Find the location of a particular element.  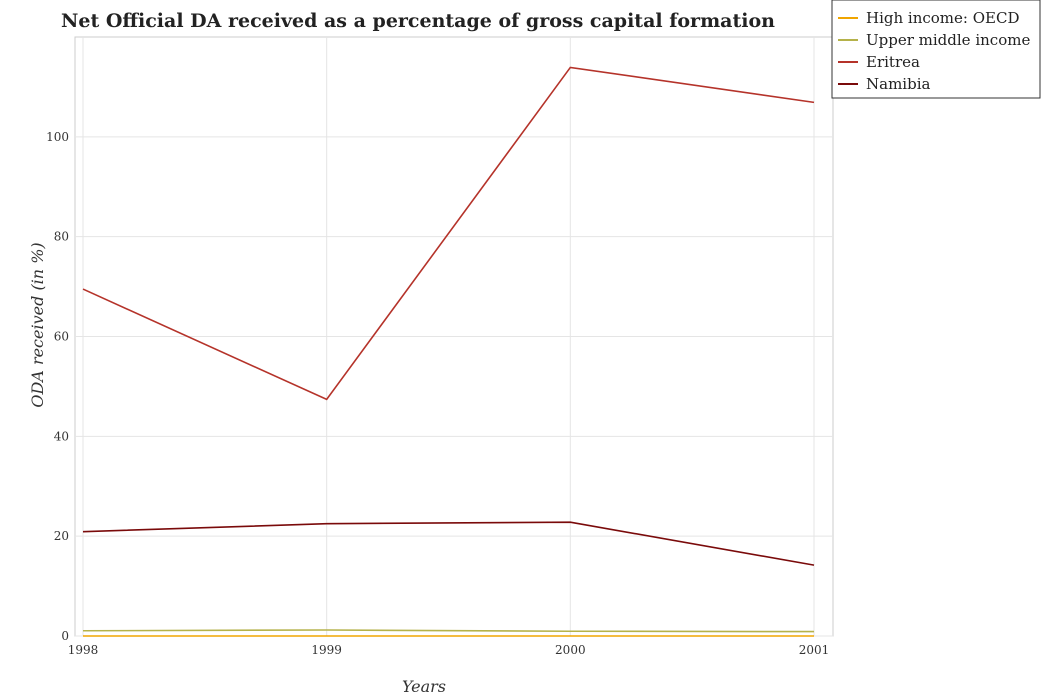

x-tick-label: 1998 is located at coordinates (83, 650).